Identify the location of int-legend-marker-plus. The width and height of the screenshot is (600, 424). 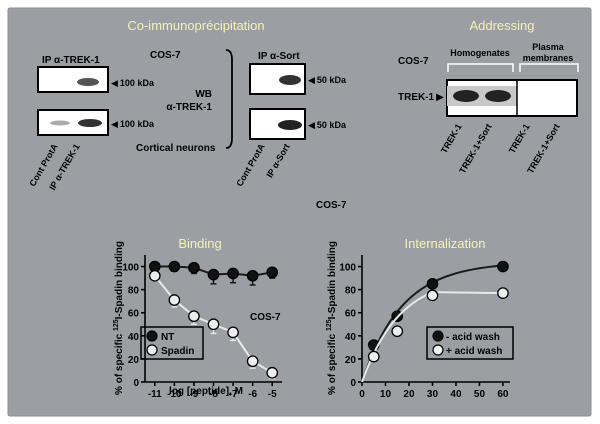
(438, 350).